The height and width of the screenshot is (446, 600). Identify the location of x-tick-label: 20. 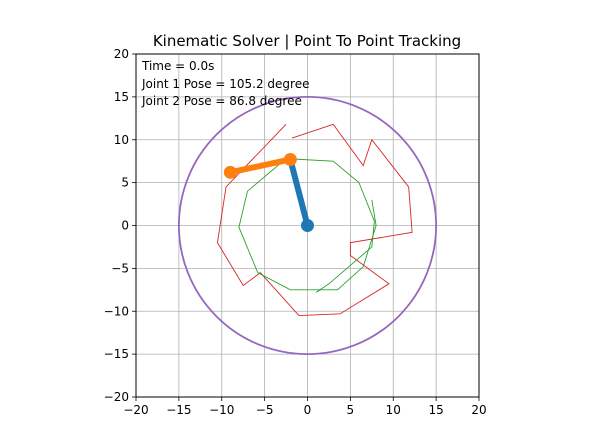
(478, 410).